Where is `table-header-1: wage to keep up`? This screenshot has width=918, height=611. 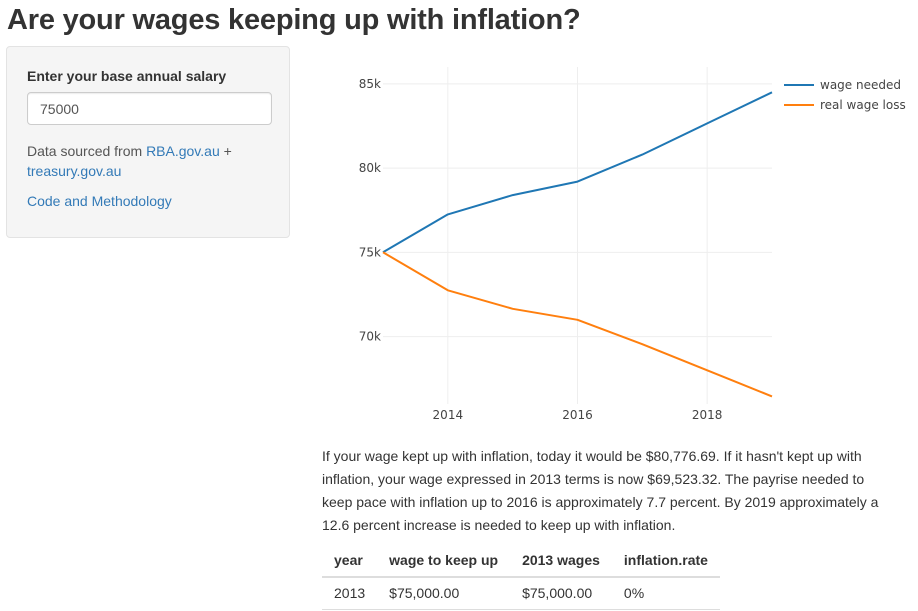
table-header-1: wage to keep up is located at coordinates (444, 562).